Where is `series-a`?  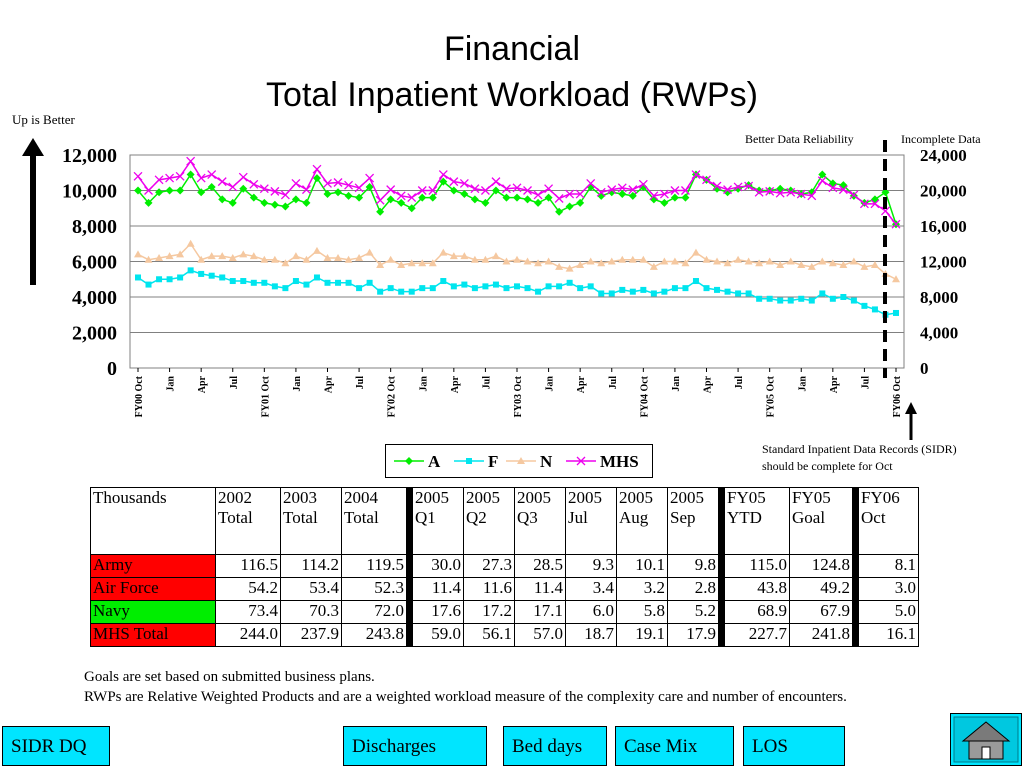 series-a is located at coordinates (517, 199).